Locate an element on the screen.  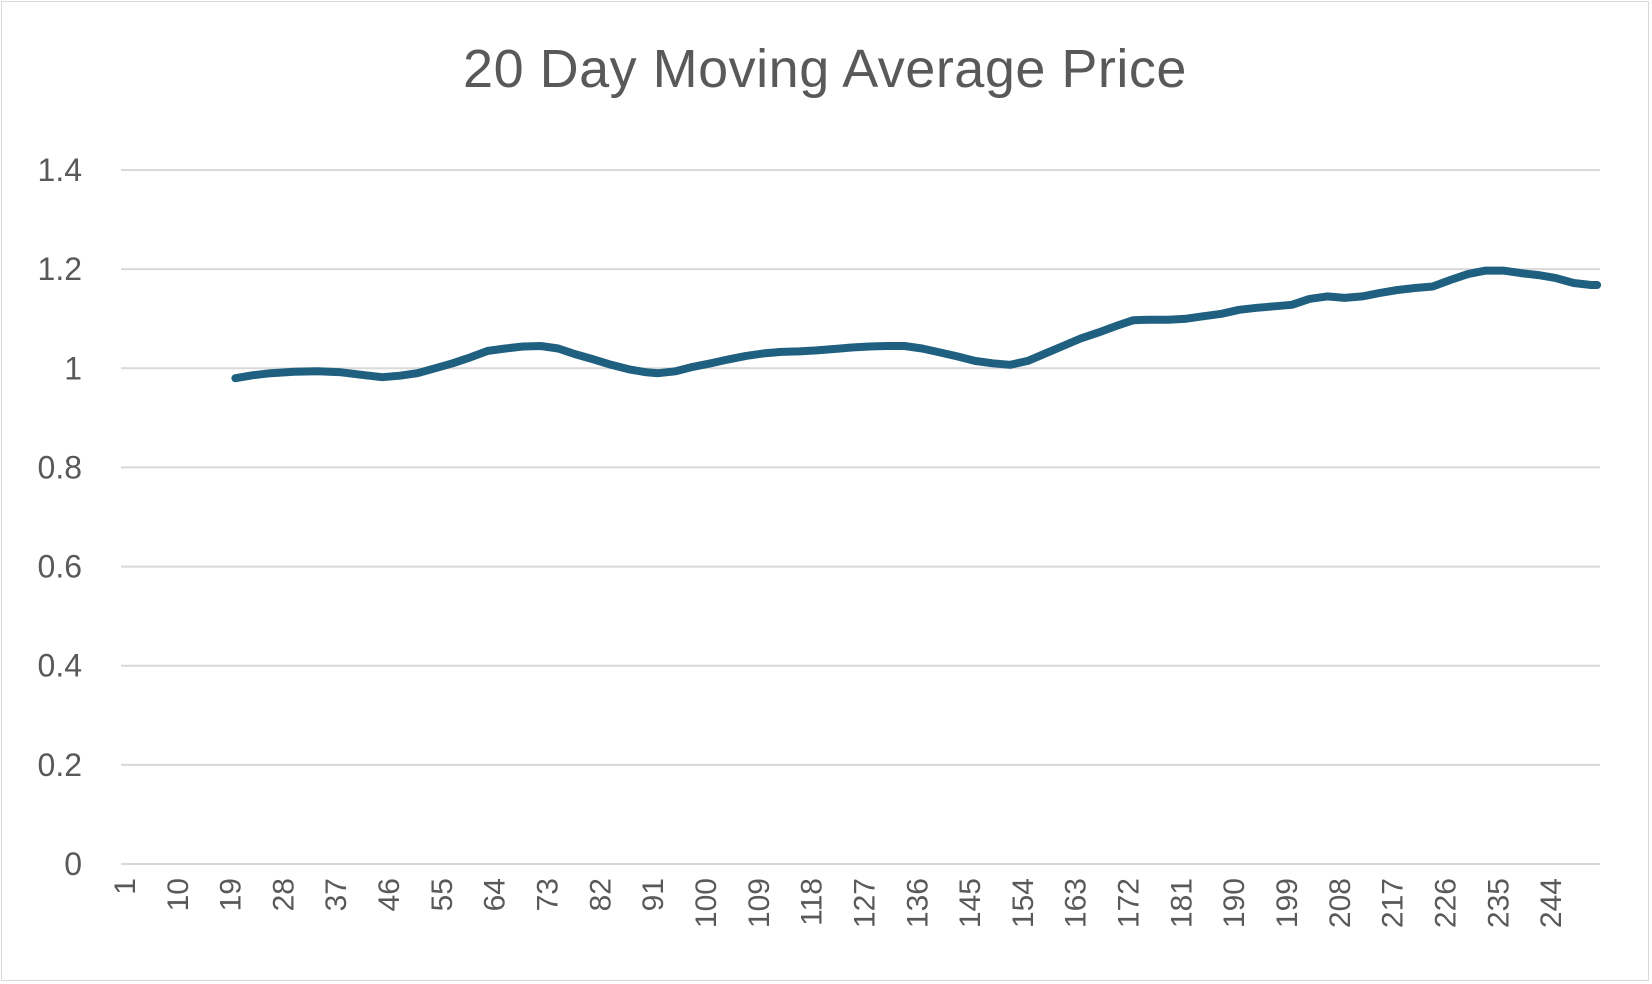
x-tick-label: 82 is located at coordinates (600, 894).